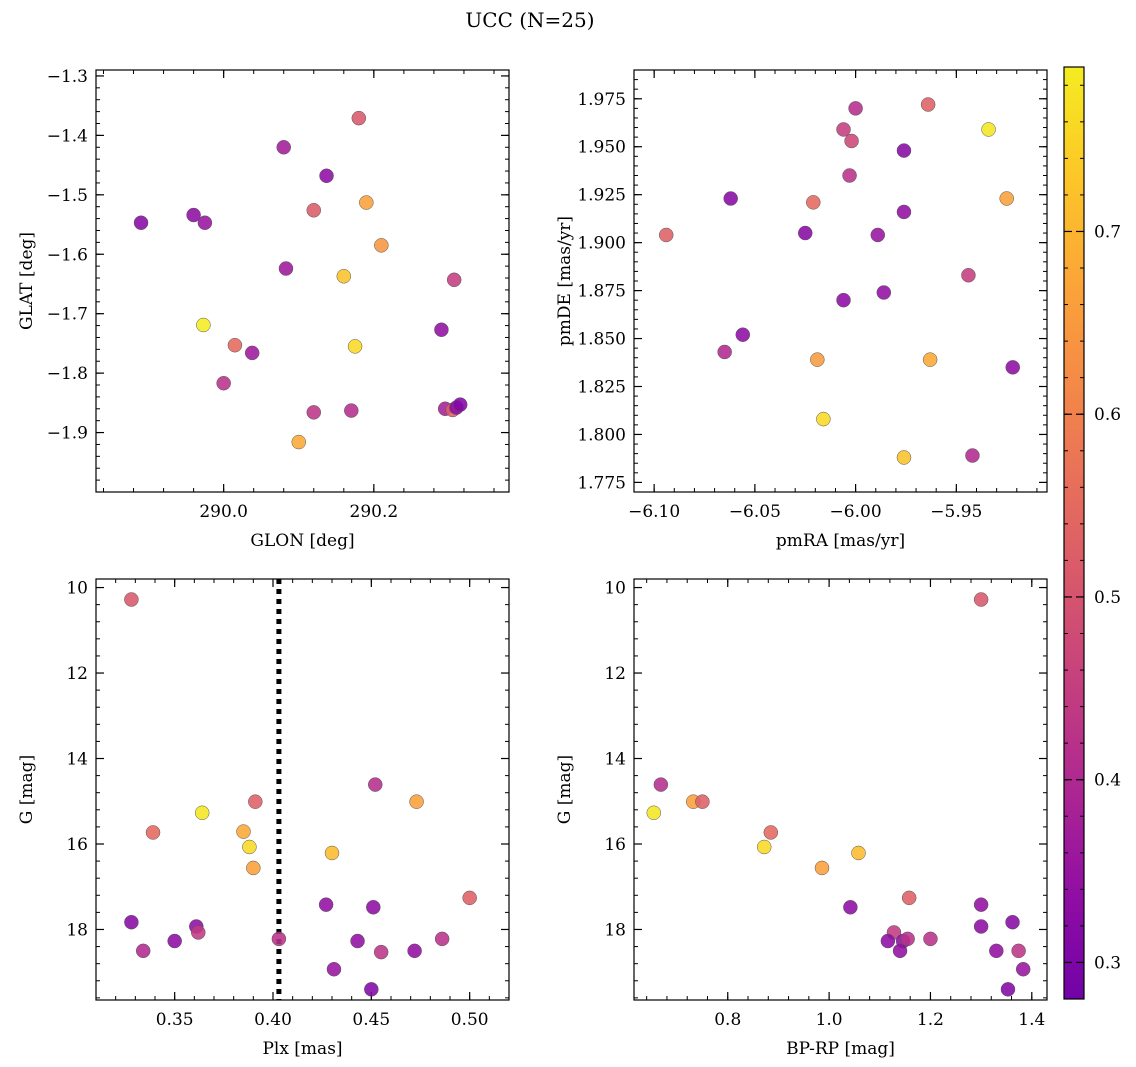 Image resolution: width=1136 pixels, height=1067 pixels. Describe the element at coordinates (302, 541) in the screenshot. I see `x-axis-label: GLON [deg]` at that location.